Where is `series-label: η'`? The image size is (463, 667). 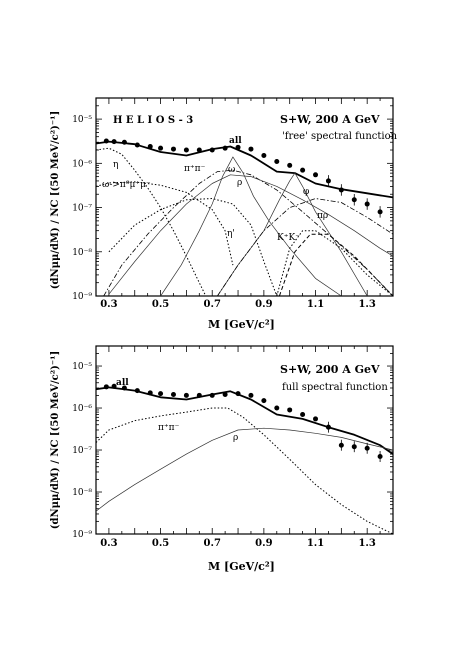
series-label: η' is located at coordinates (231, 234).